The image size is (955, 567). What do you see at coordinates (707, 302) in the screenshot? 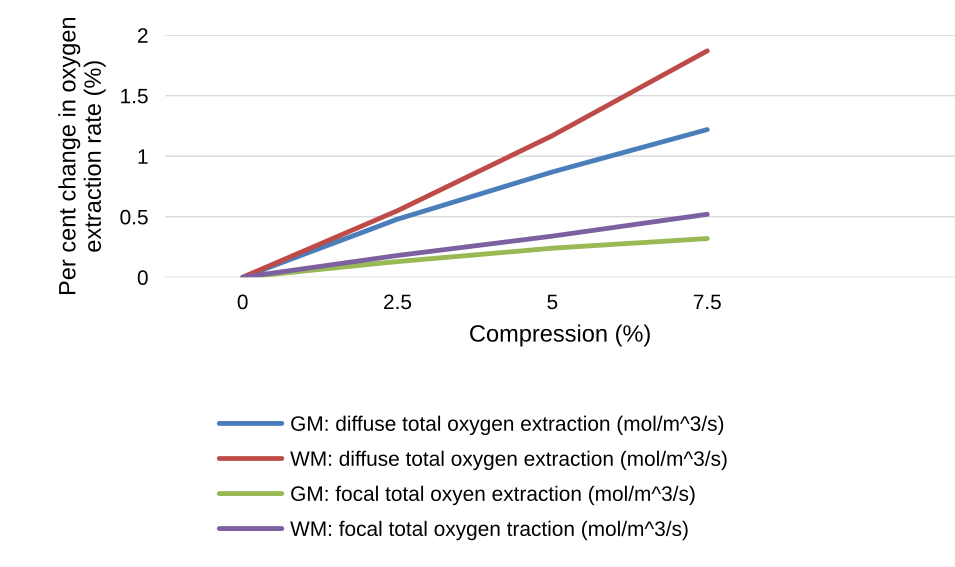
I see `x-tick-label: 7.5` at bounding box center [707, 302].